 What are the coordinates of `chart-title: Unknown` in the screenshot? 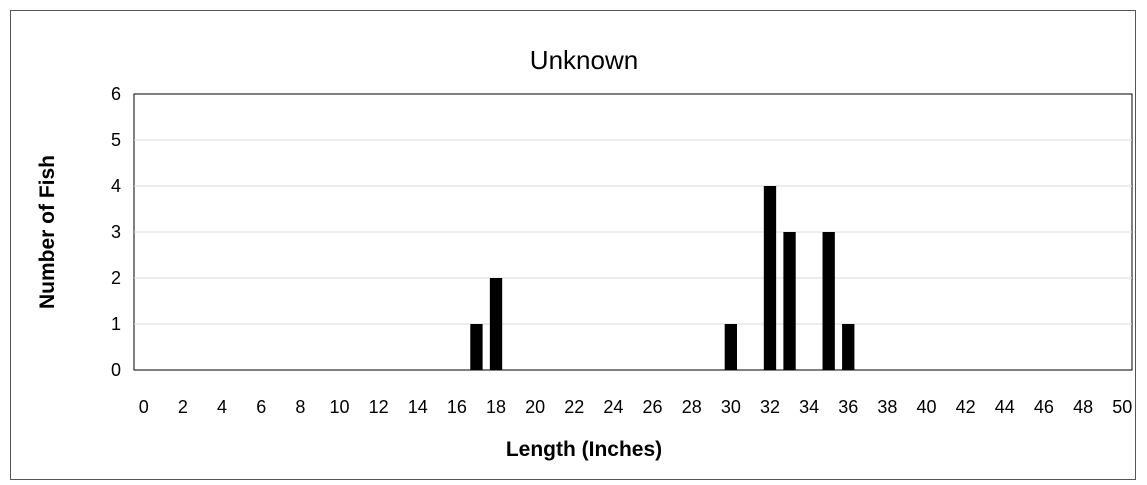 It's located at (584, 60).